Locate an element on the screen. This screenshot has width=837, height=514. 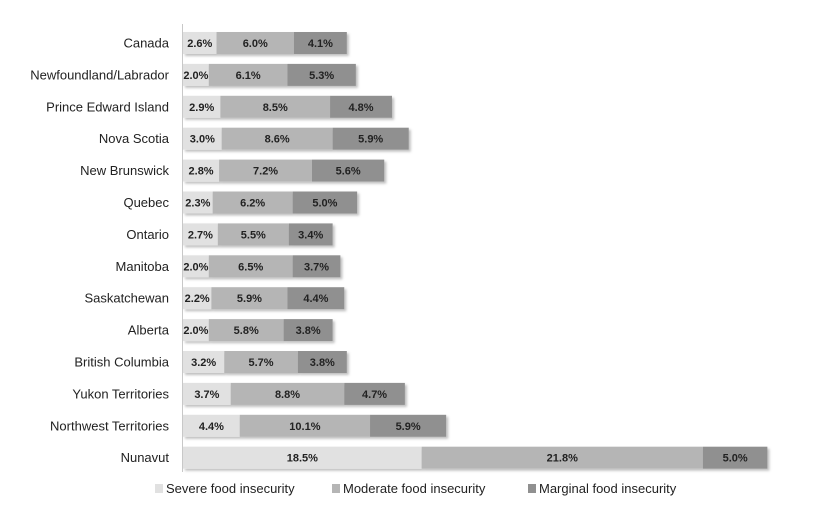
data-label: 5.3% is located at coordinates (321, 76).